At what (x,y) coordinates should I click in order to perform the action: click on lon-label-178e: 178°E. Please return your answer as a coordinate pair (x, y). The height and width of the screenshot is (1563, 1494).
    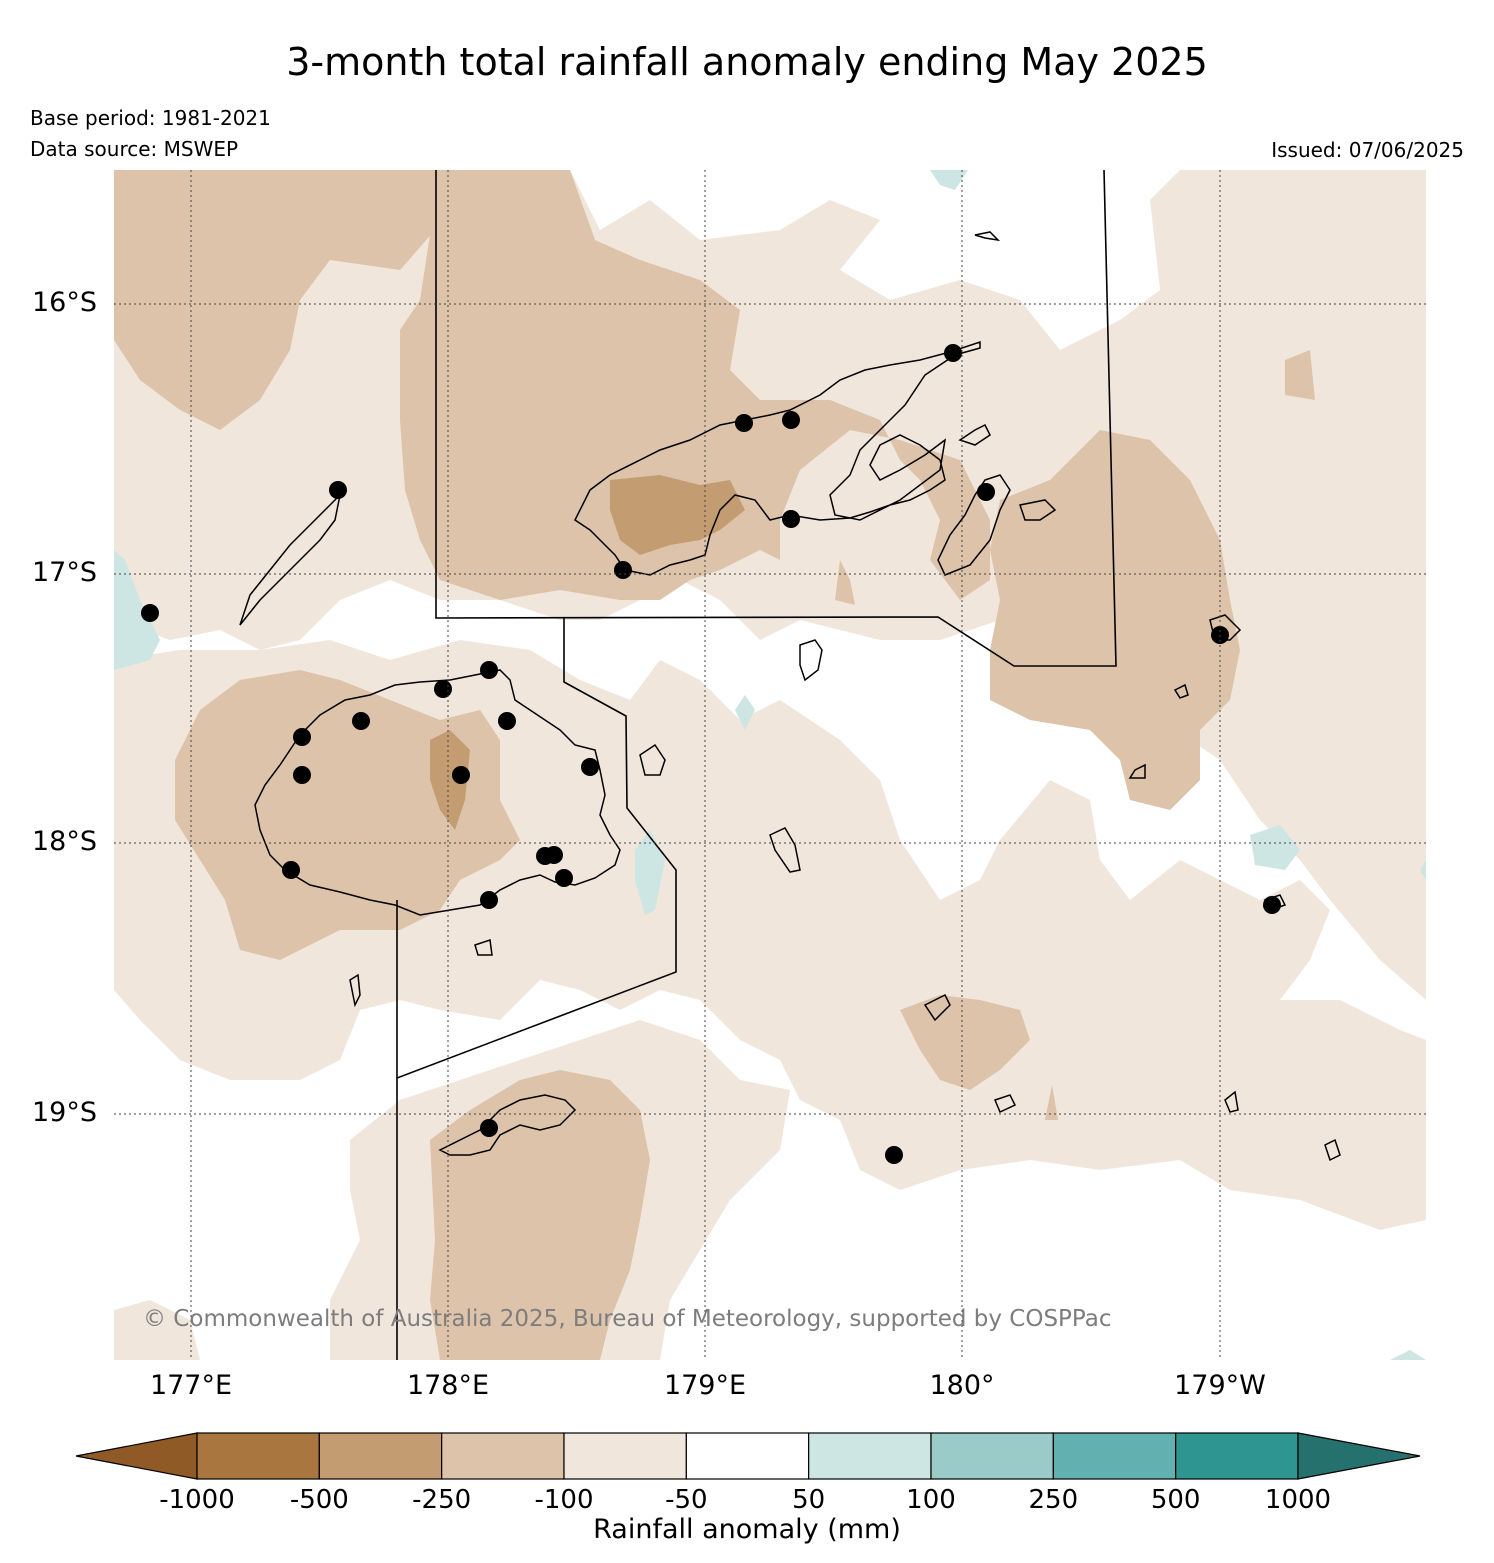
    Looking at the image, I should click on (448, 1385).